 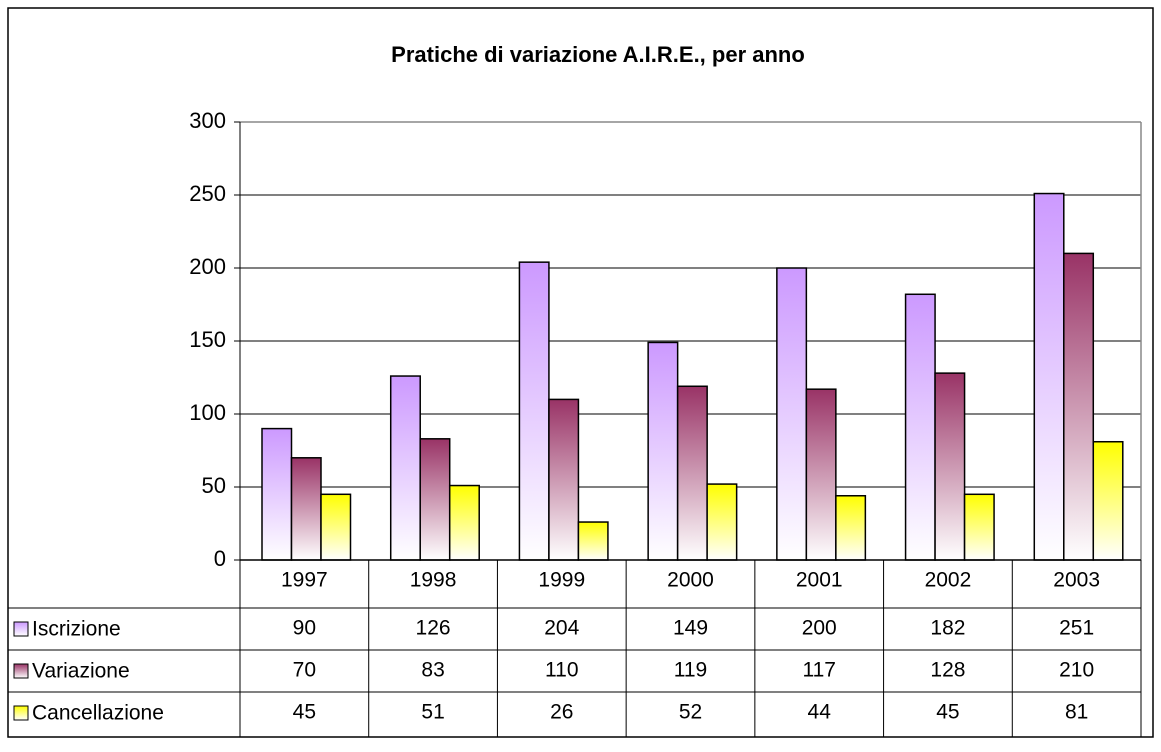 What do you see at coordinates (819, 580) in the screenshot?
I see `x-tick-label: 2001` at bounding box center [819, 580].